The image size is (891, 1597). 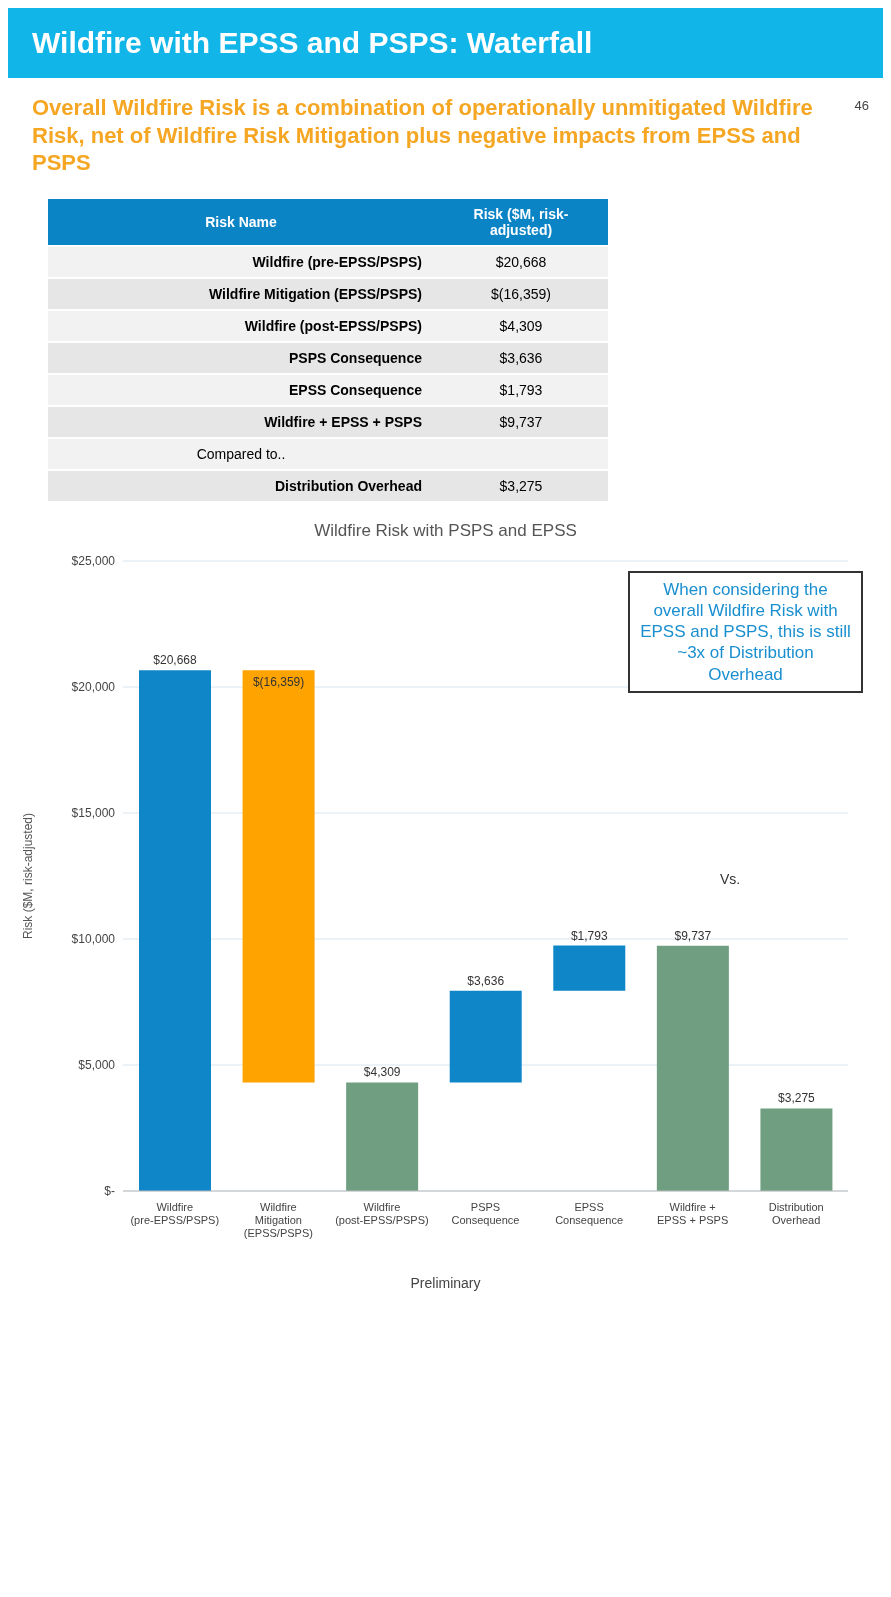 What do you see at coordinates (382, 1213) in the screenshot?
I see `x-tick-label: Wildfire (post-EPSS/PSPS)` at bounding box center [382, 1213].